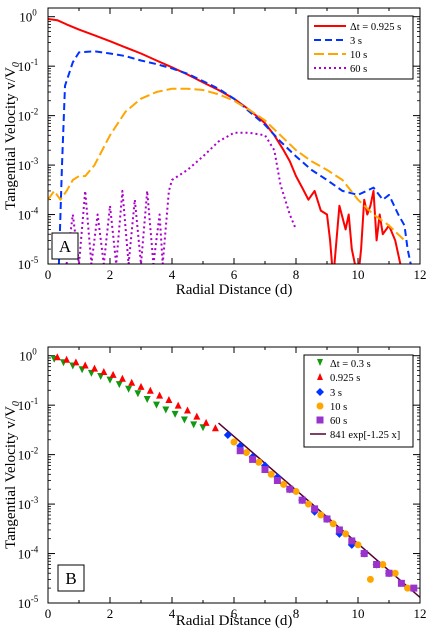  I want to click on legend-label-a-0: Δt = 0.925 s, so click(375, 27).